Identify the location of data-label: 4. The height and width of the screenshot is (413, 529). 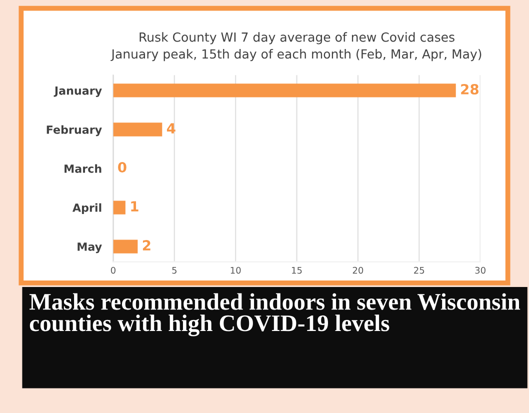
(171, 128).